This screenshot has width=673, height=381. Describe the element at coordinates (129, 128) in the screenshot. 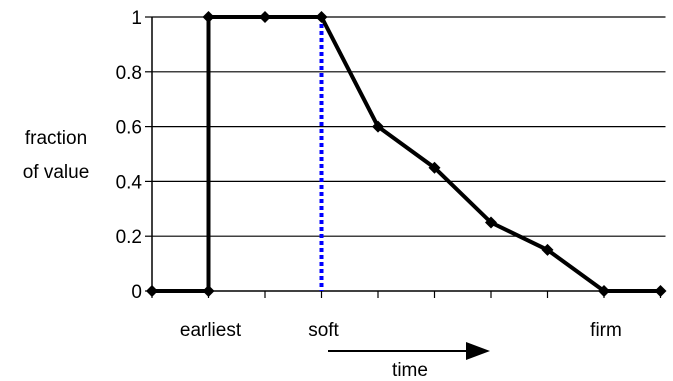

I see `y-tick-label-3: 0.6` at that location.